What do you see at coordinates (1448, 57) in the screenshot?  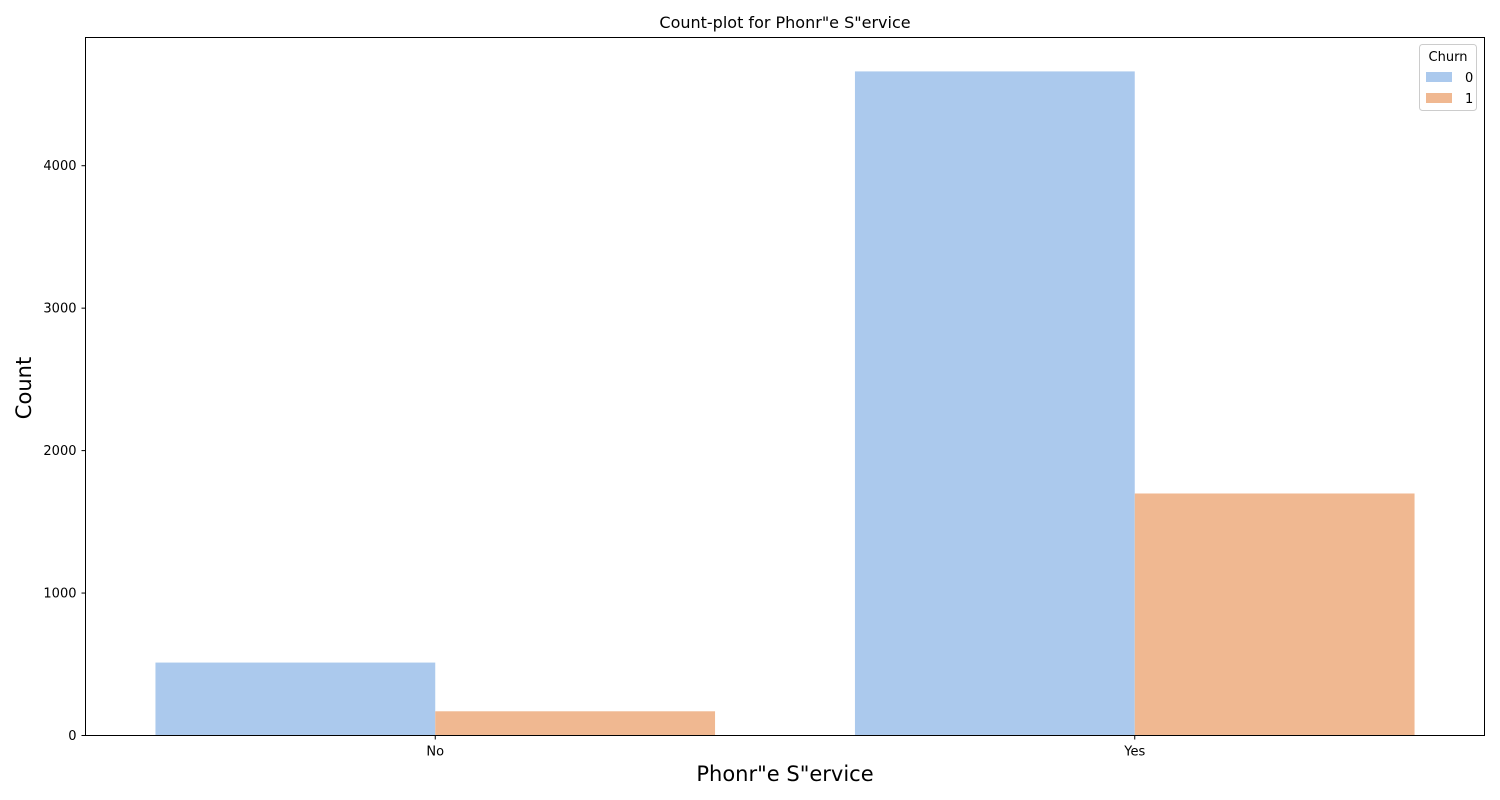 I see `legend-title: Churn` at bounding box center [1448, 57].